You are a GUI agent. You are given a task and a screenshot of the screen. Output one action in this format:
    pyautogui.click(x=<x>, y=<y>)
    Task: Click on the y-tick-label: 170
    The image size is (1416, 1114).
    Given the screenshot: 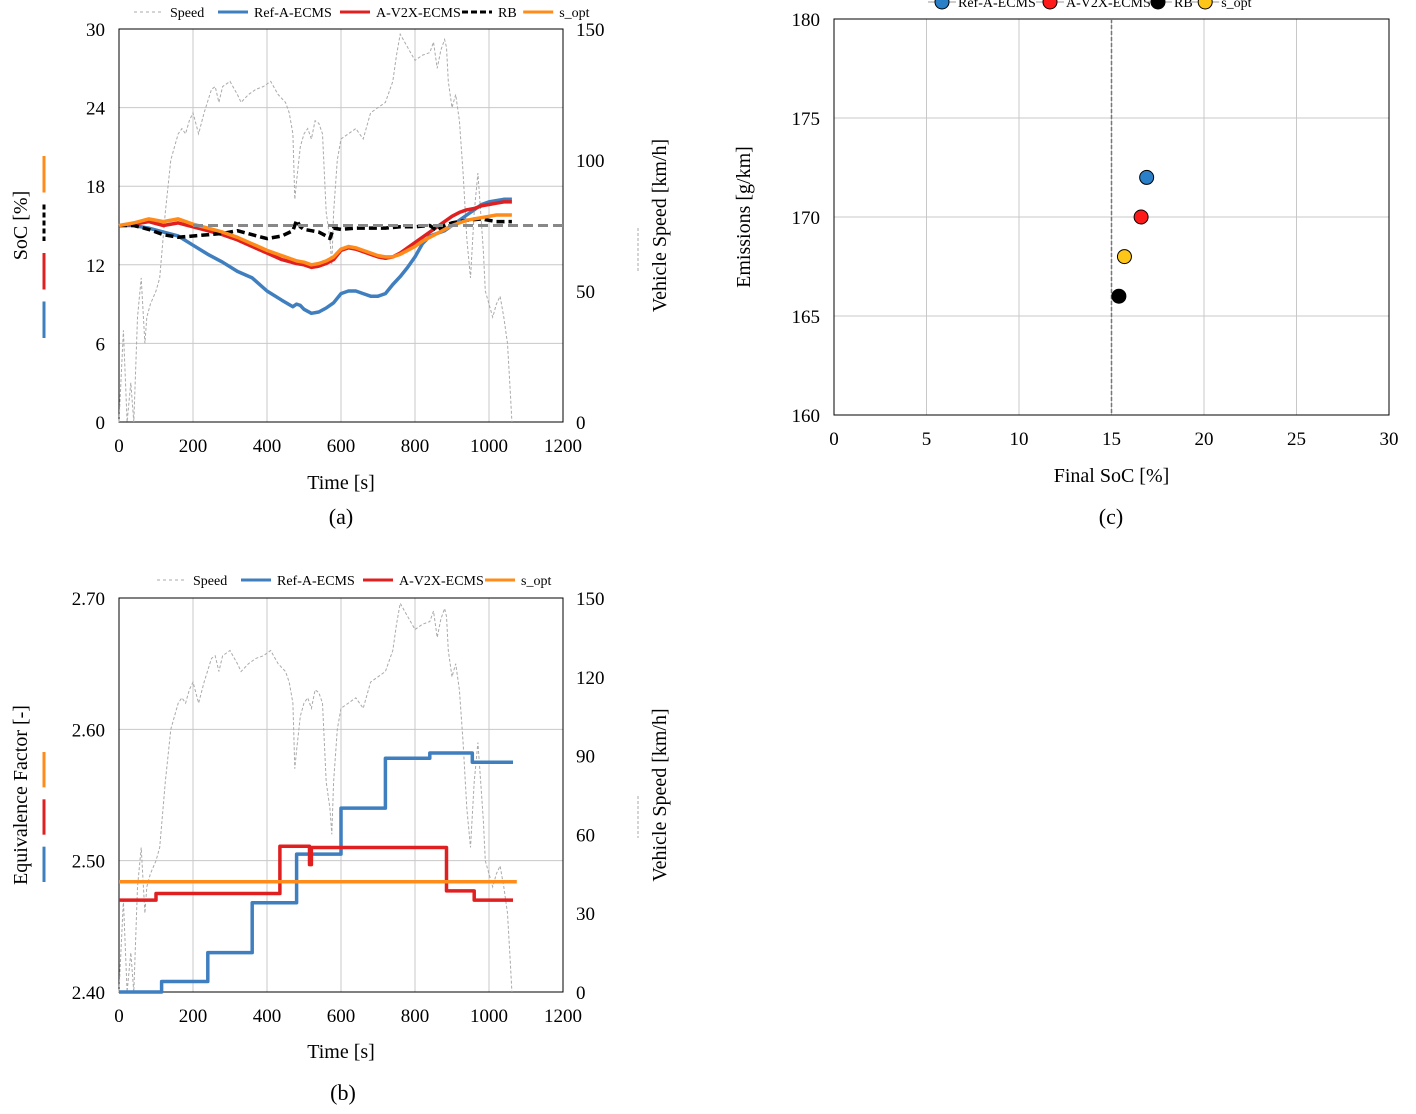 What is the action you would take?
    pyautogui.click(x=806, y=218)
    